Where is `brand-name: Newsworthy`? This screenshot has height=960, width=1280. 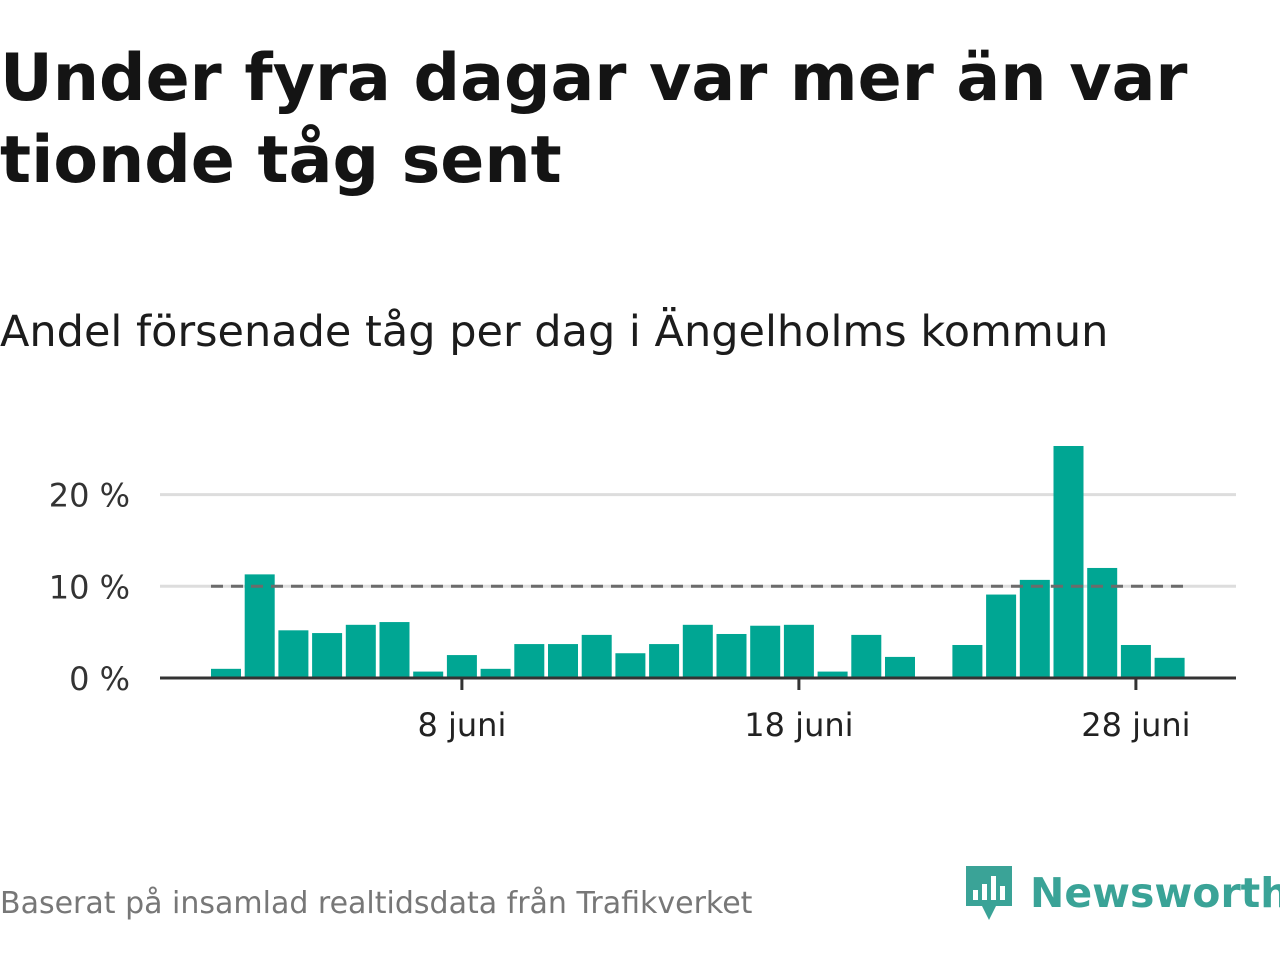
brand-name: Newsworthy is located at coordinates (1155, 893).